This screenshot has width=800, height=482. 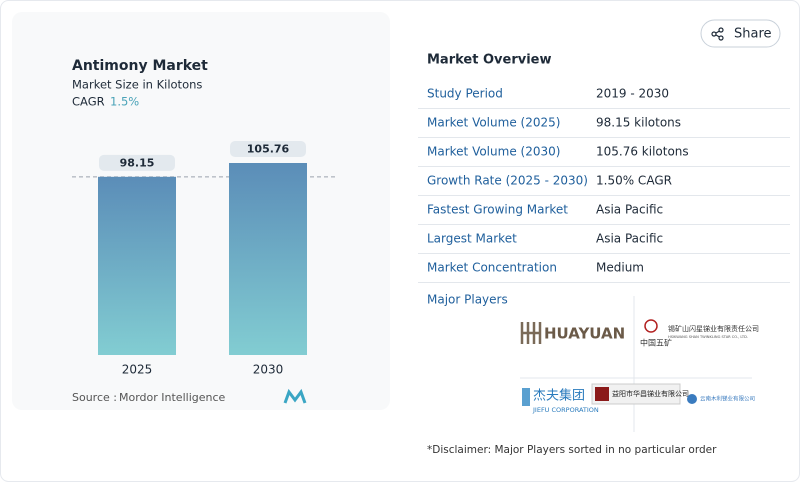 What do you see at coordinates (465, 94) in the screenshot?
I see `row-label: Study Period` at bounding box center [465, 94].